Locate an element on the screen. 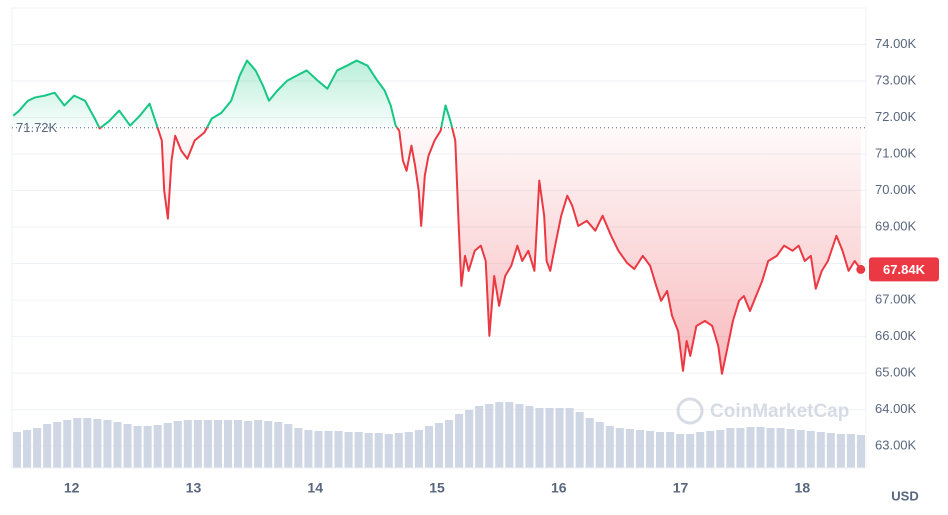 Image resolution: width=948 pixels, height=515 pixels. y-tick-label: 74.00K is located at coordinates (896, 43).